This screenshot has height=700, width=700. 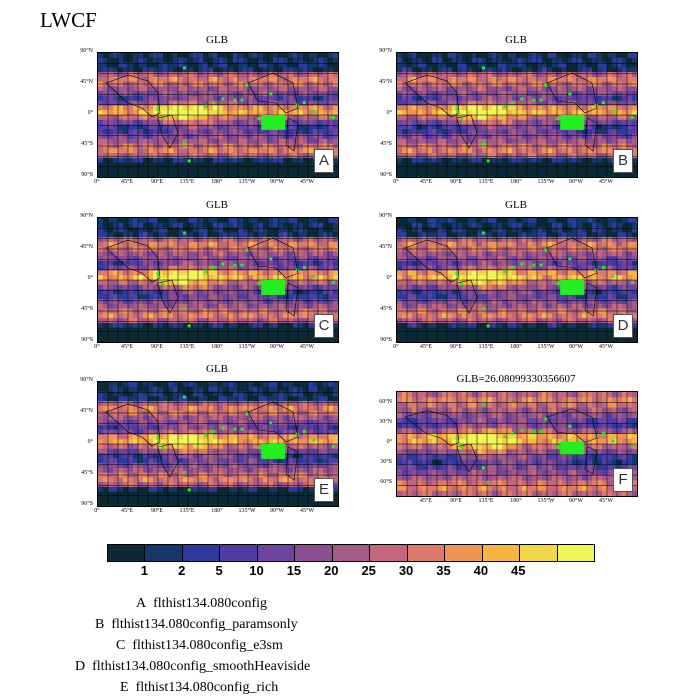 I want to click on station-marker, so click(x=271, y=94).